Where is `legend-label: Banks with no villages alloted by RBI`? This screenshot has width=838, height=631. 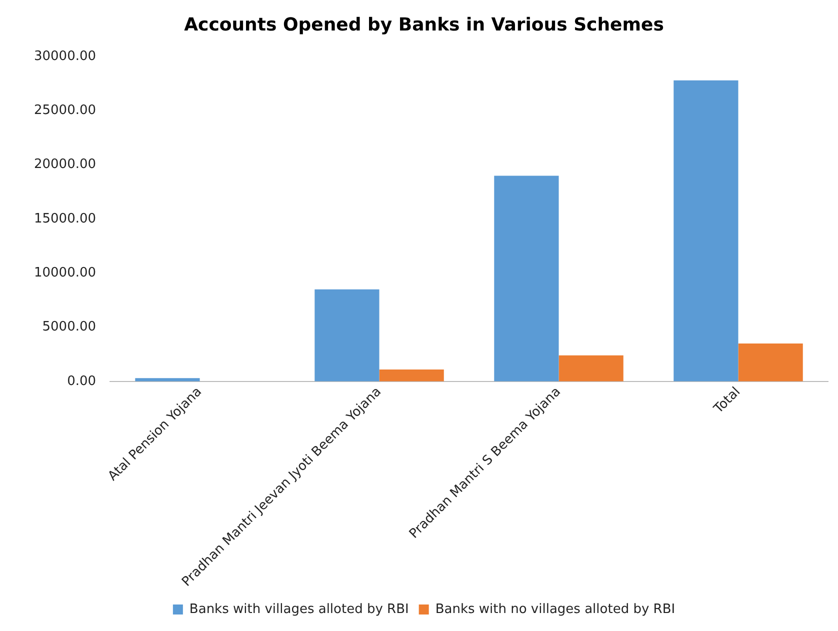
legend-label: Banks with no villages alloted by RBI is located at coordinates (555, 609).